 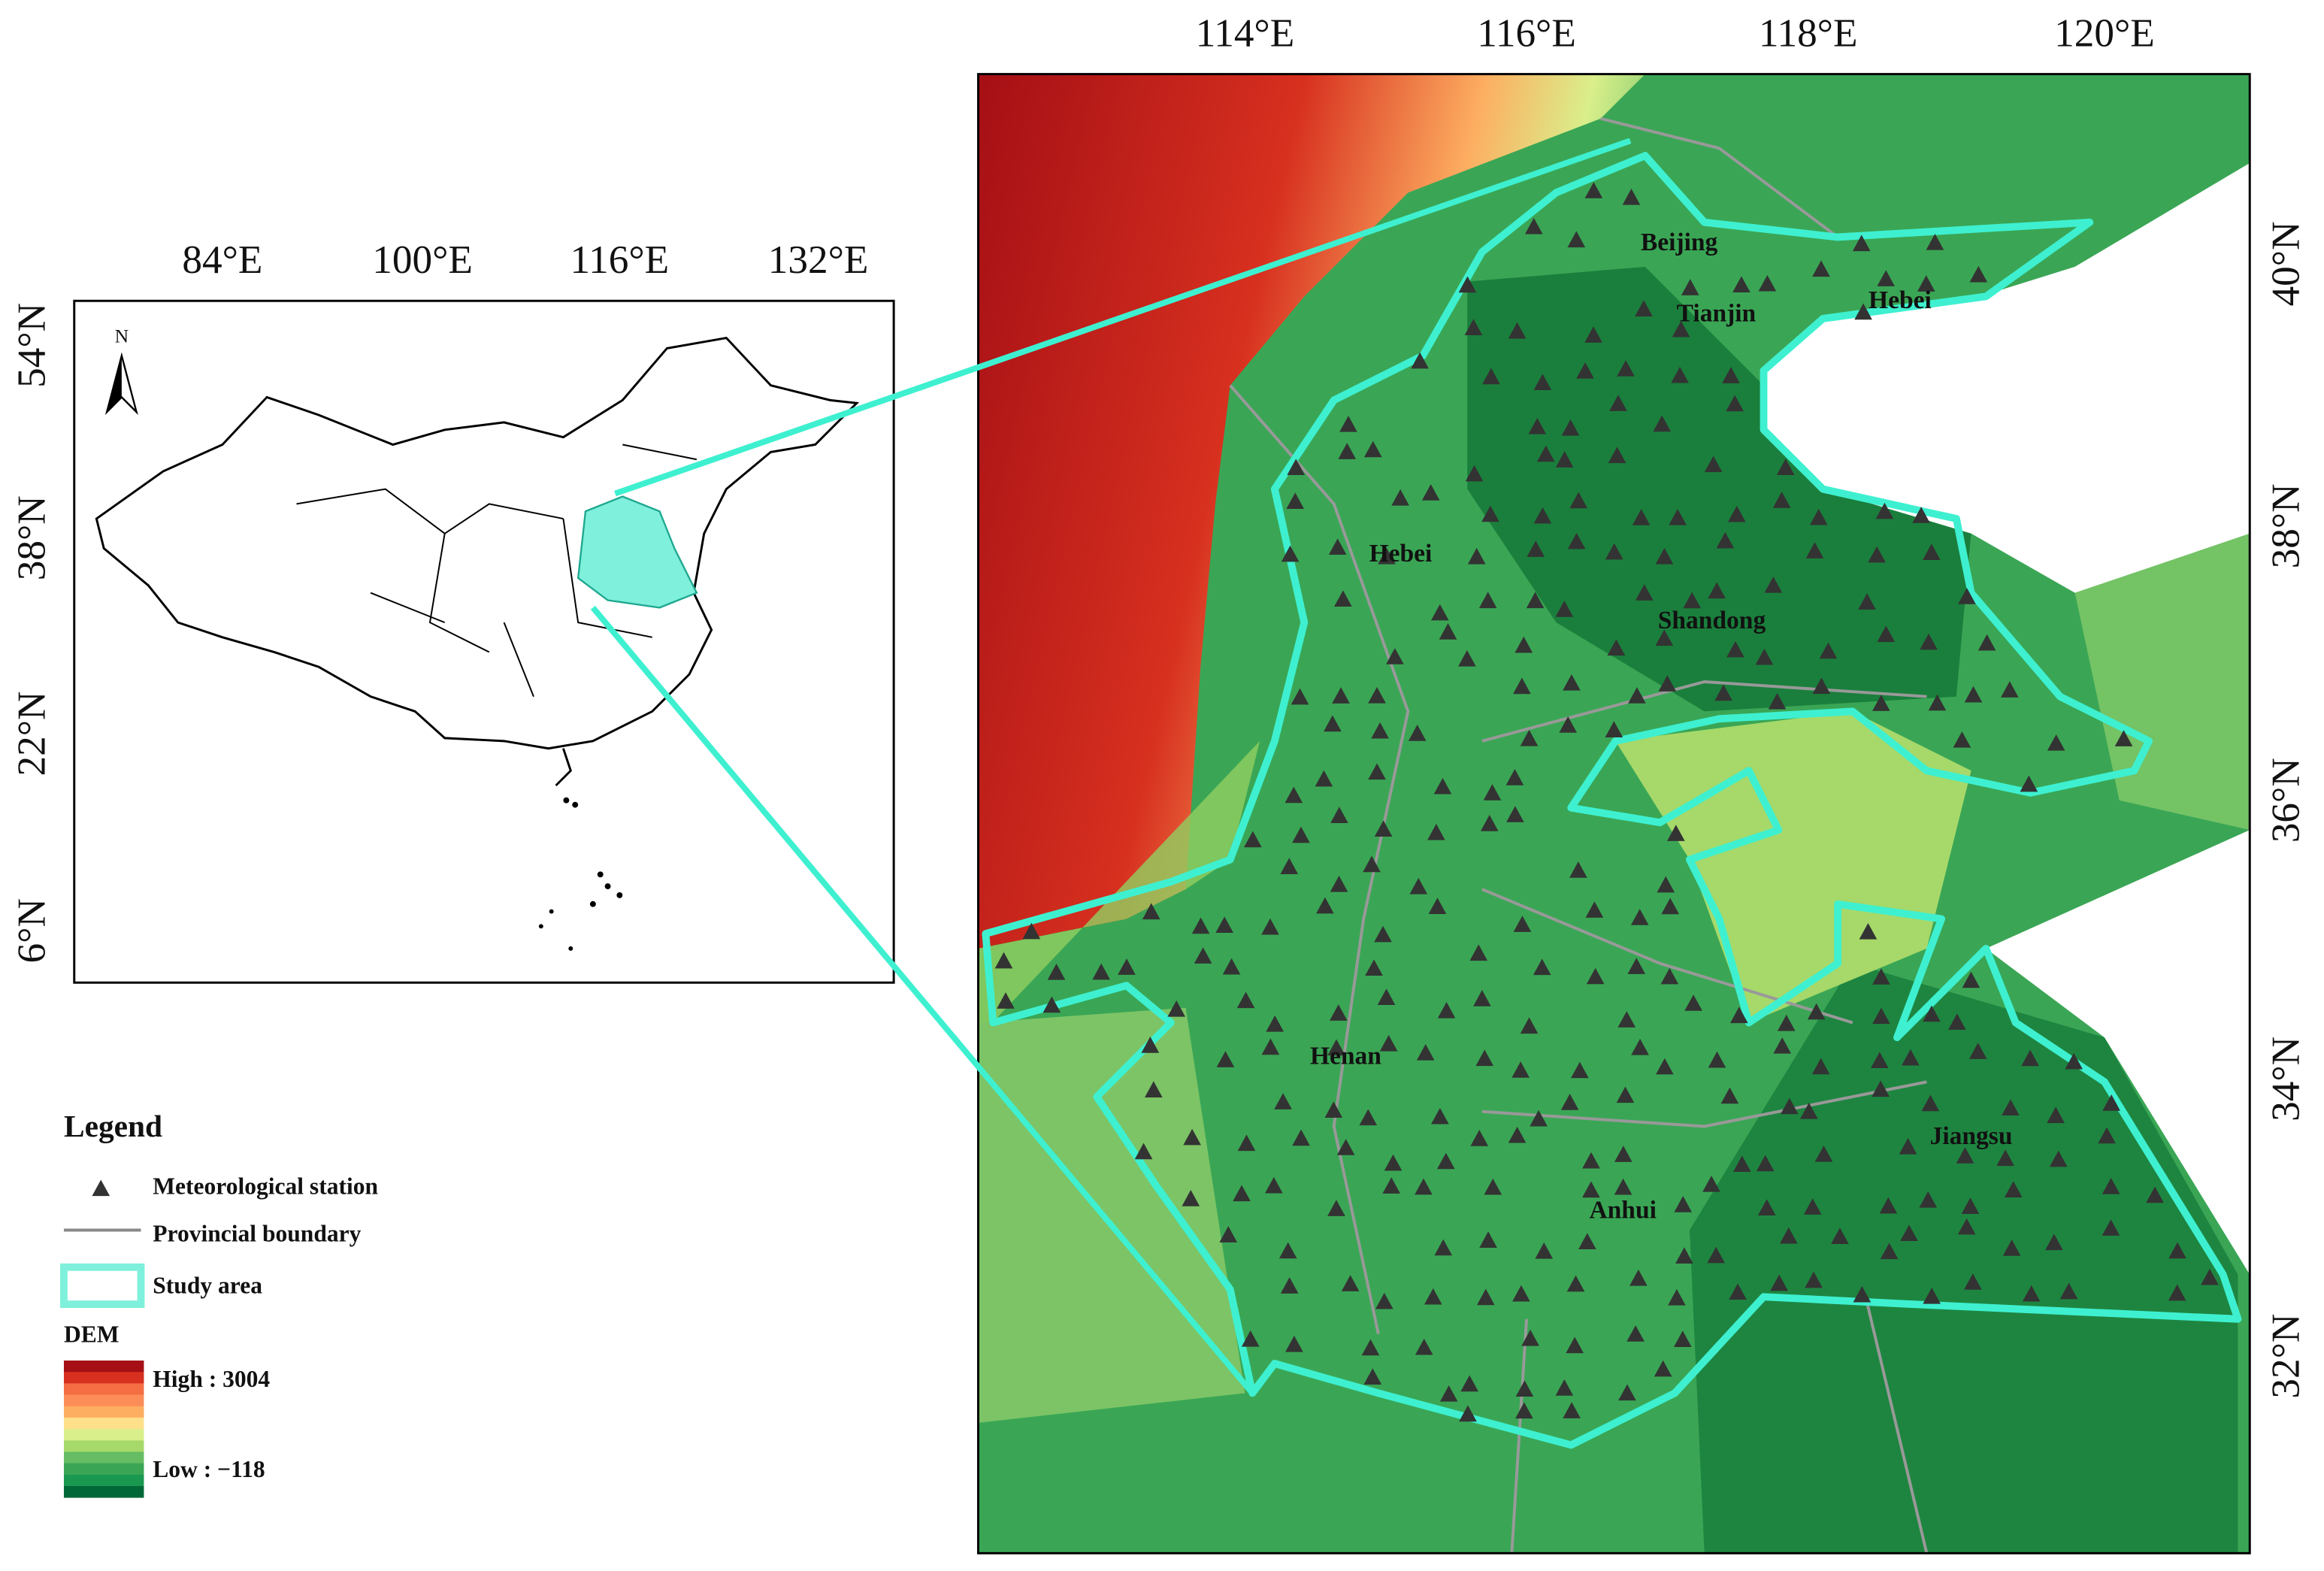 I want to click on dem-shandong-hills, so click(x=1793, y=867).